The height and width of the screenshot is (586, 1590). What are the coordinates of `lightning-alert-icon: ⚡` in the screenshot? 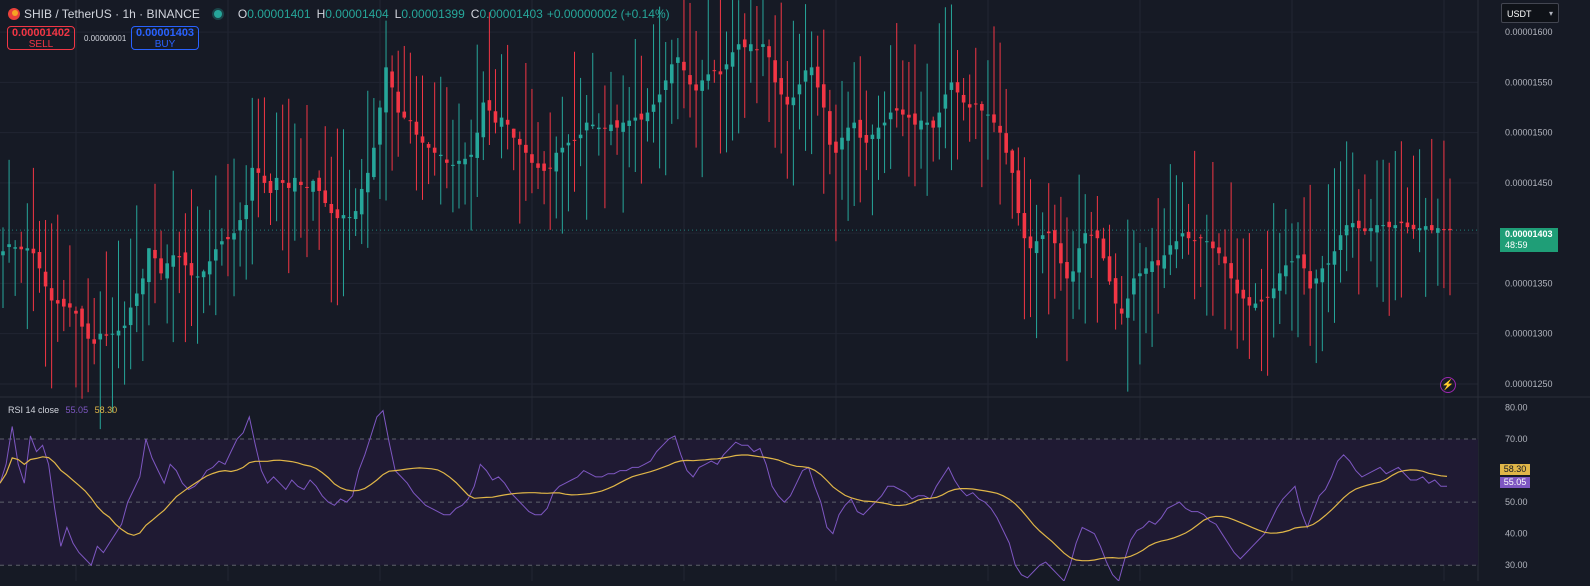 It's located at (1448, 385).